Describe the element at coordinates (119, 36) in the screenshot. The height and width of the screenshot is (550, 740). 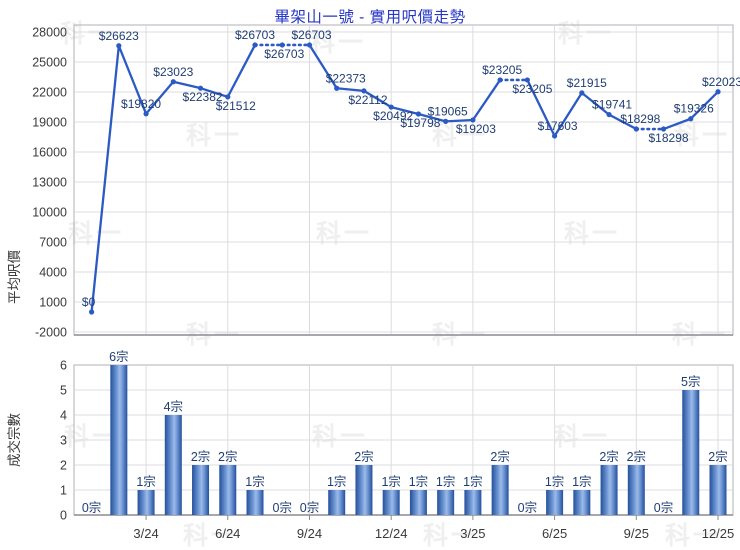
I see `price-point-label: $26623` at that location.